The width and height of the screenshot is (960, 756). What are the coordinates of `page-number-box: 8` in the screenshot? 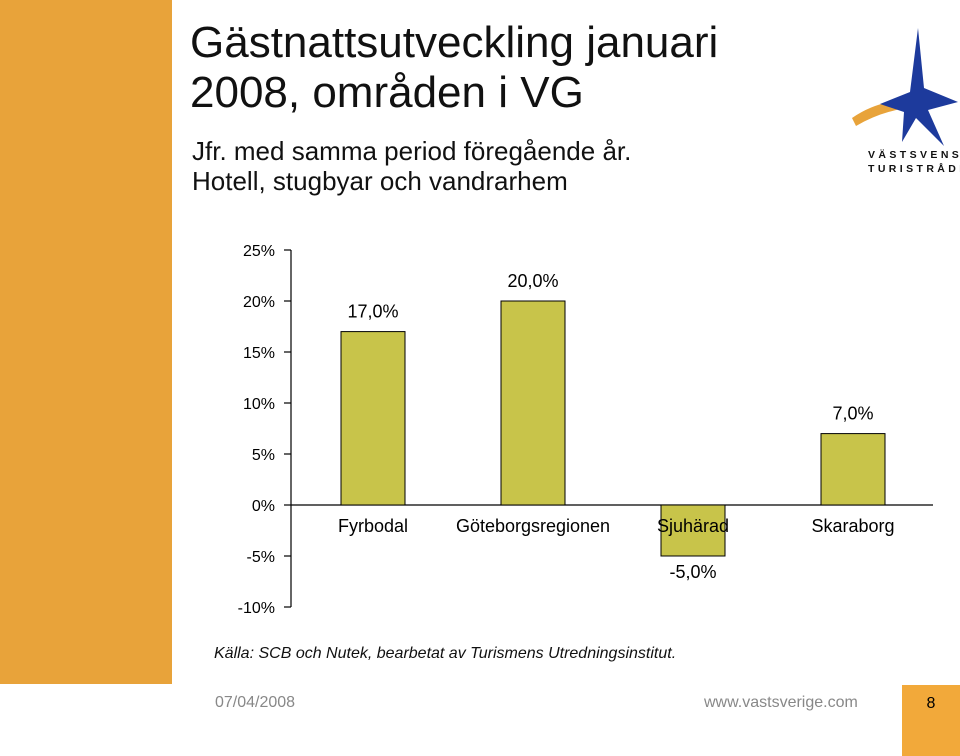 It's located at (931, 720).